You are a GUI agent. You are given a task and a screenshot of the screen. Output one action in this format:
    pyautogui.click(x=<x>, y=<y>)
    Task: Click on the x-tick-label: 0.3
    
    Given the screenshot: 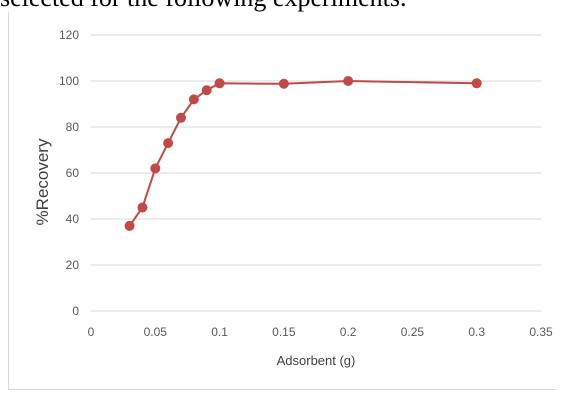 What is the action you would take?
    pyautogui.click(x=476, y=332)
    